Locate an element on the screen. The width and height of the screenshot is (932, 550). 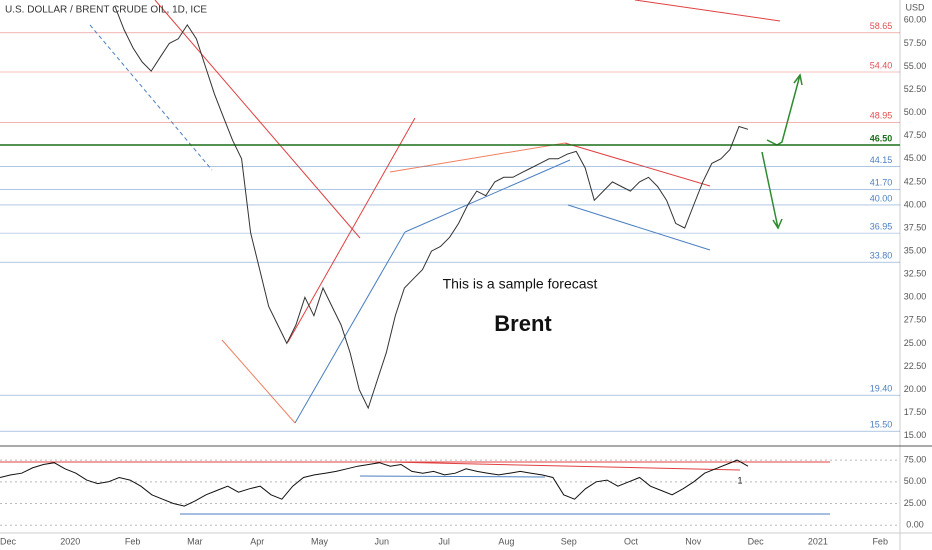
x-tick-label: May is located at coordinates (320, 541).